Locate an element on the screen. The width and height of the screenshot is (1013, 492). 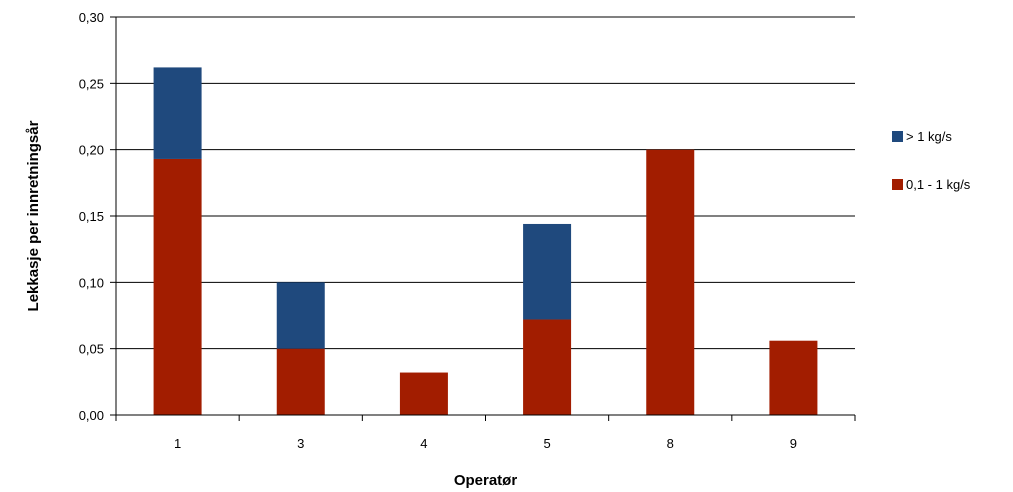
y-tick-label: 0,00 is located at coordinates (91, 415).